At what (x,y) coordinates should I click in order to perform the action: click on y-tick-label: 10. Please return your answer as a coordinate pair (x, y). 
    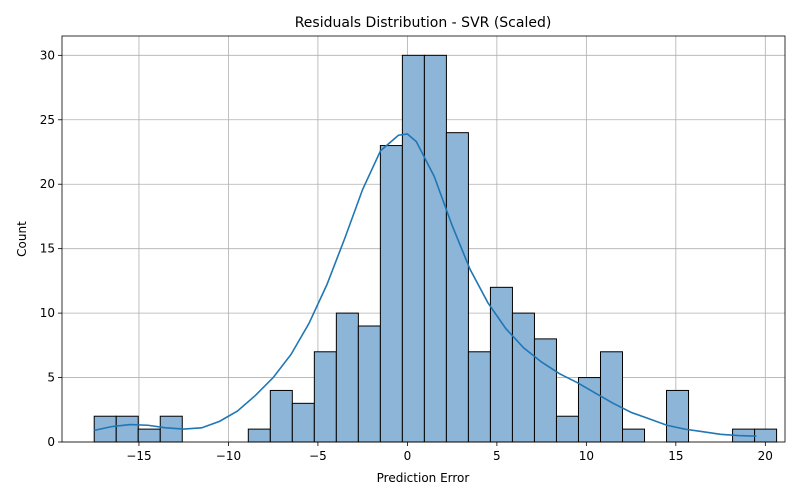
    Looking at the image, I should click on (47, 313).